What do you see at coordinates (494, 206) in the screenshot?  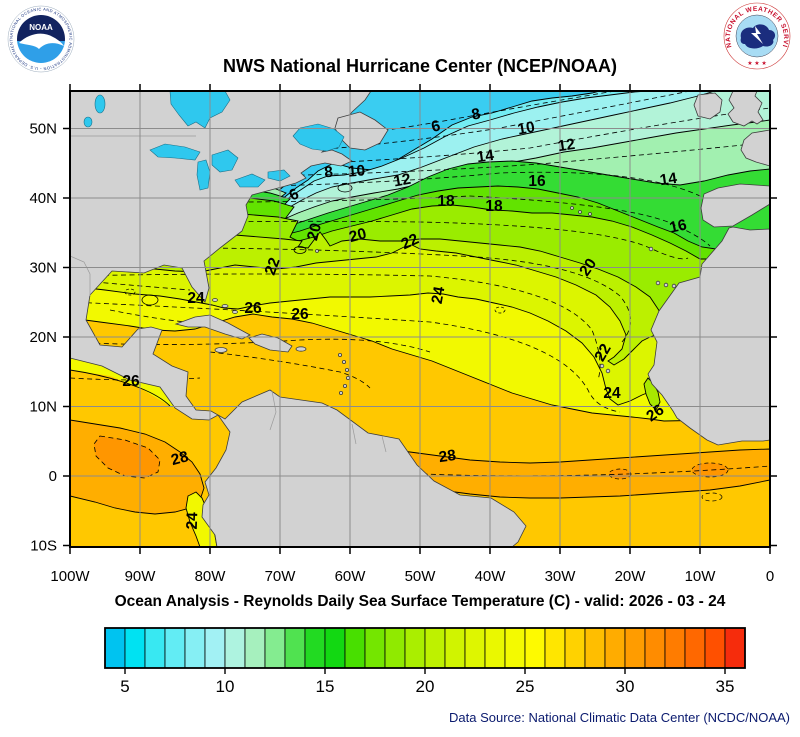 I see `contour-label: 18` at bounding box center [494, 206].